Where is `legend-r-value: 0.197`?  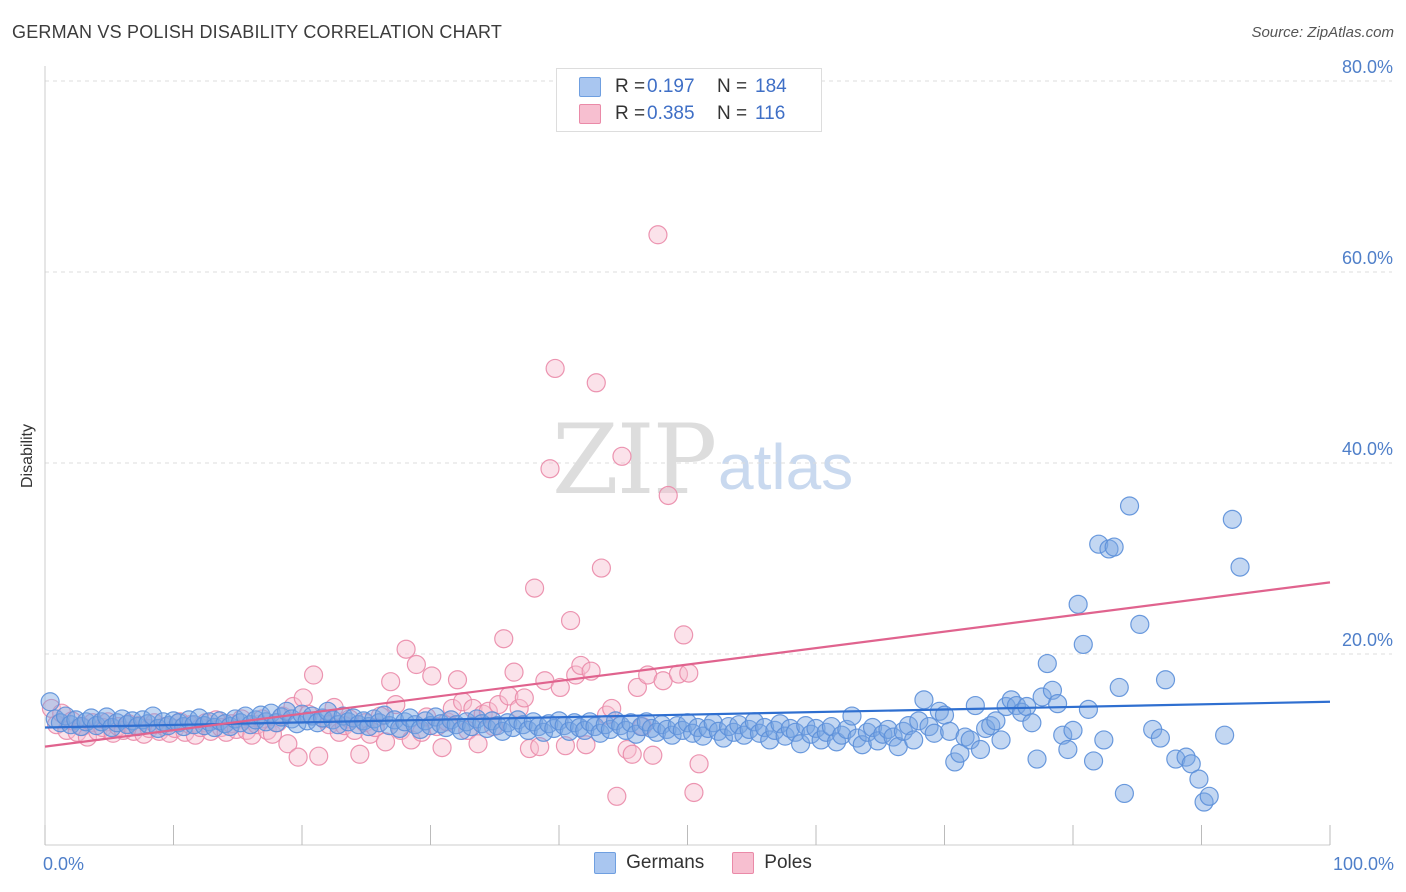 legend-r-value: 0.197 is located at coordinates (671, 86).